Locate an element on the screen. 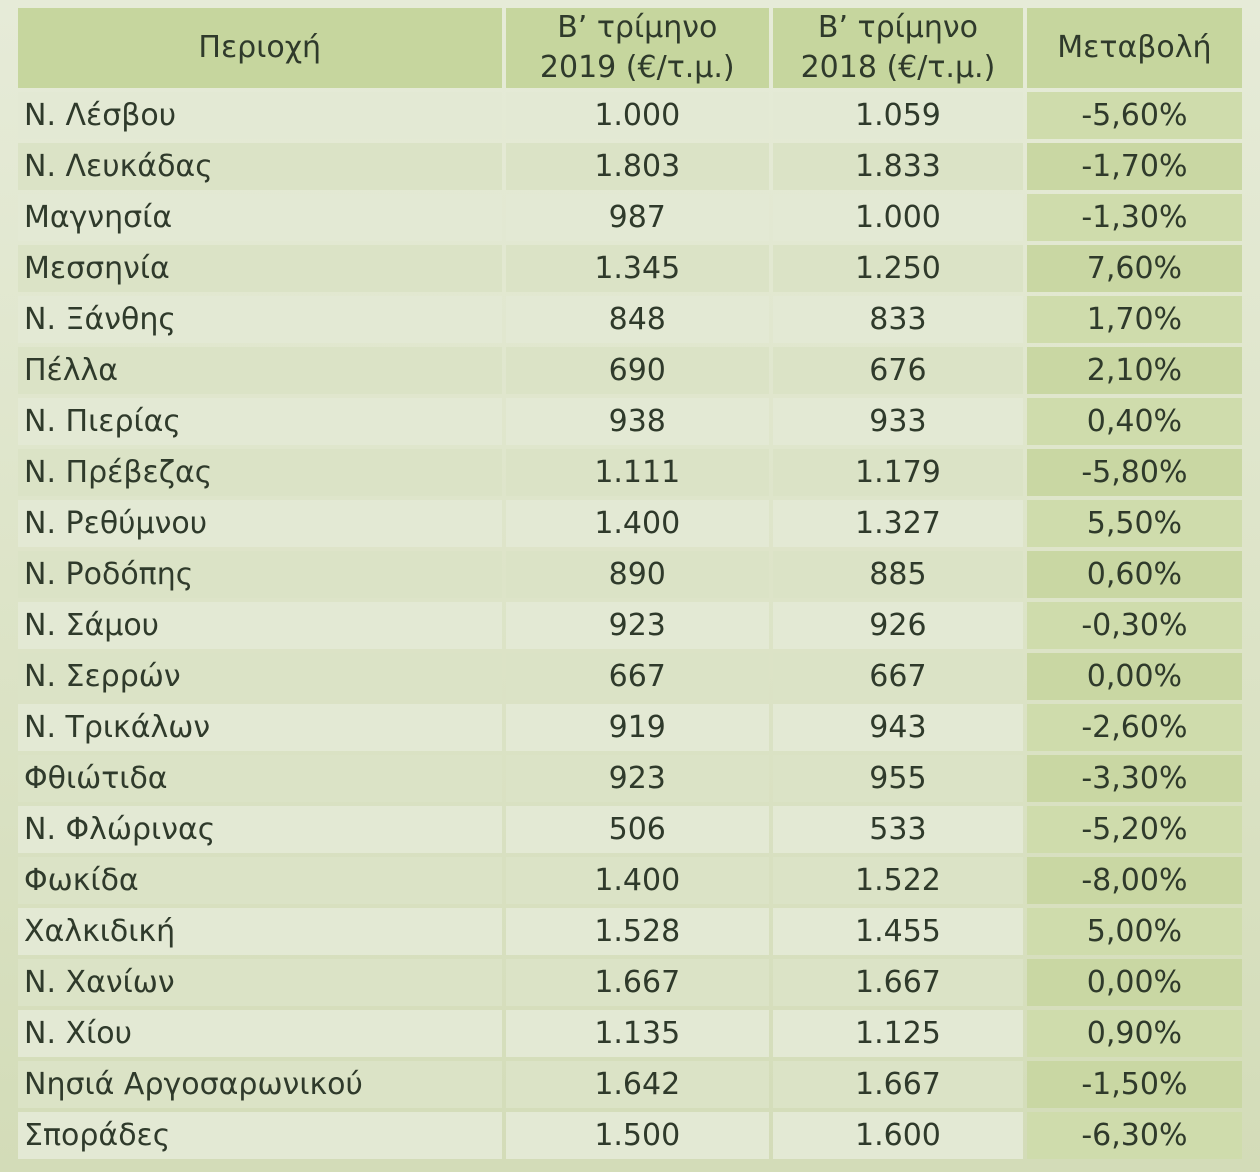 The width and height of the screenshot is (1260, 1172). region-cell: Ν. Λέσβου is located at coordinates (260, 115).